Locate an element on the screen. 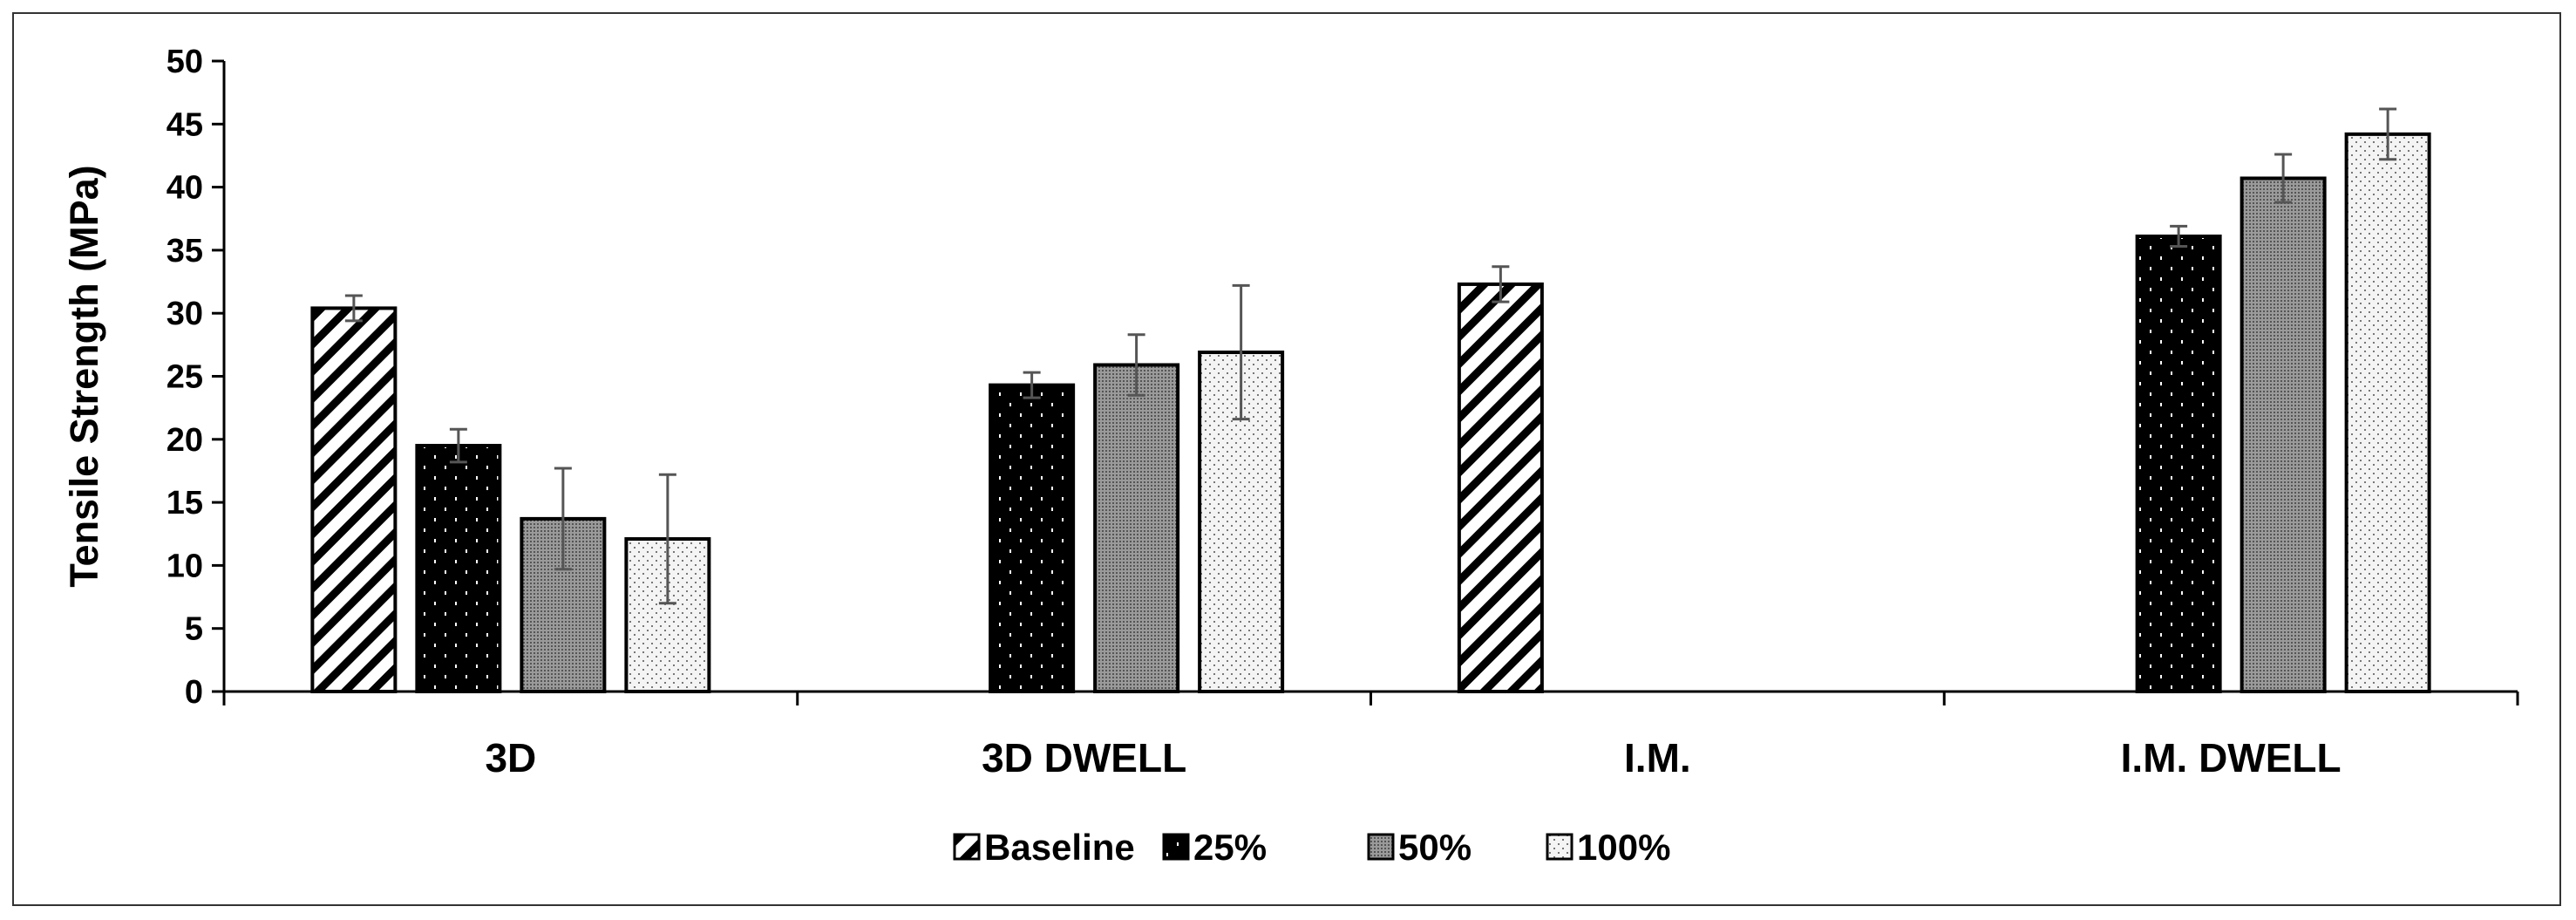 Image resolution: width=2576 pixels, height=920 pixels. x-category-label: 3D DWELL is located at coordinates (1084, 757).